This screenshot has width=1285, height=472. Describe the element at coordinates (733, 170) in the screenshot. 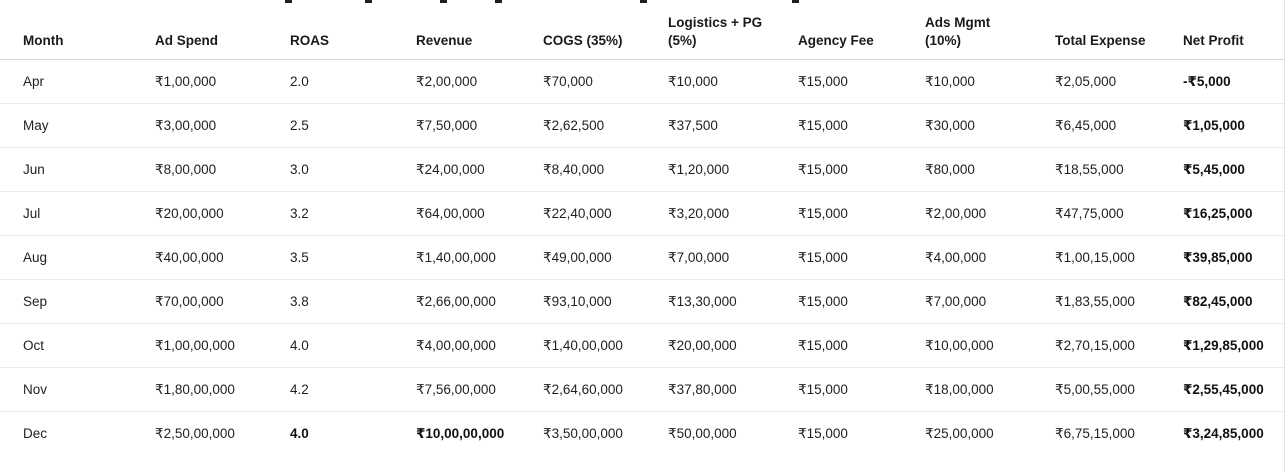

I see `cell-jun-5: ₹1,20,000` at that location.